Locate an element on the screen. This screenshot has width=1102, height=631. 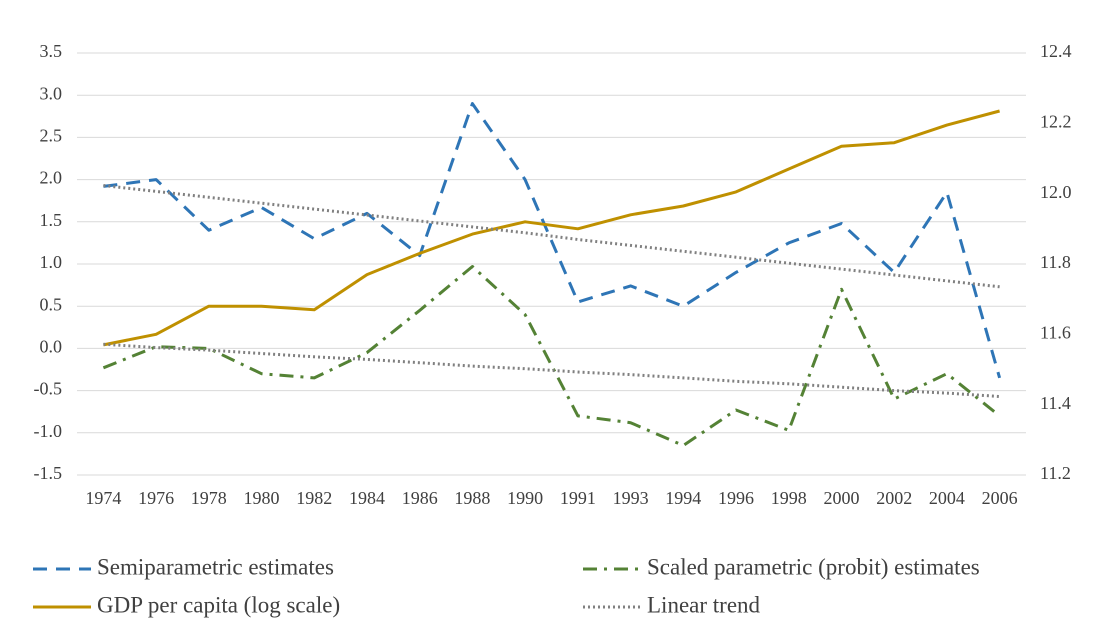
x-tick-label: 1984 is located at coordinates (367, 498).